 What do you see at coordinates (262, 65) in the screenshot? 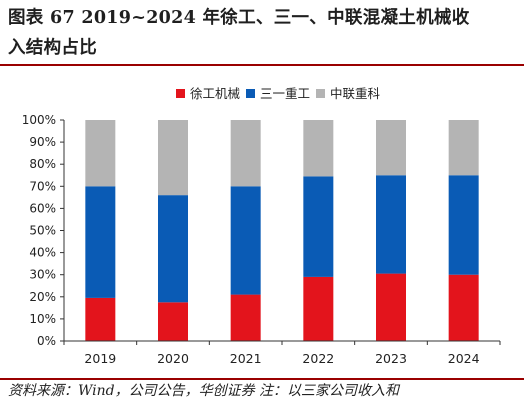
I see `title-divider` at bounding box center [262, 65].